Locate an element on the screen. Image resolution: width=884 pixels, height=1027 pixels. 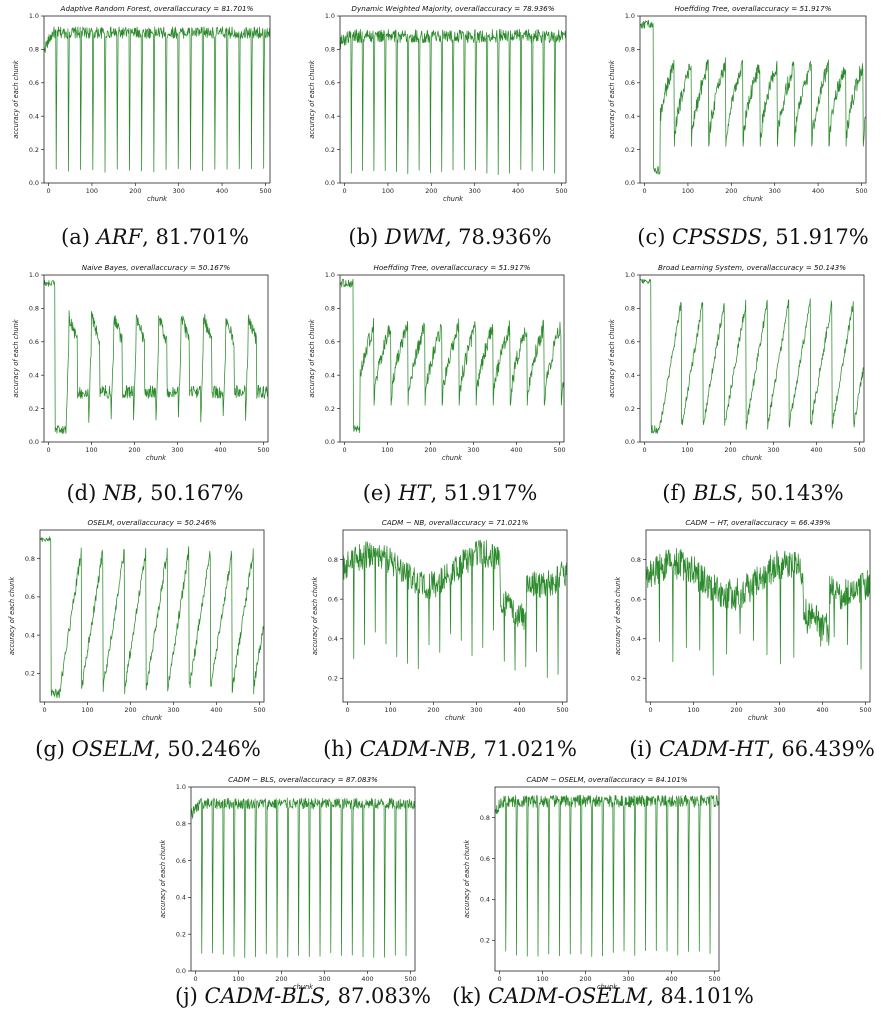
plot-frame-g is located at coordinates (152, 616).